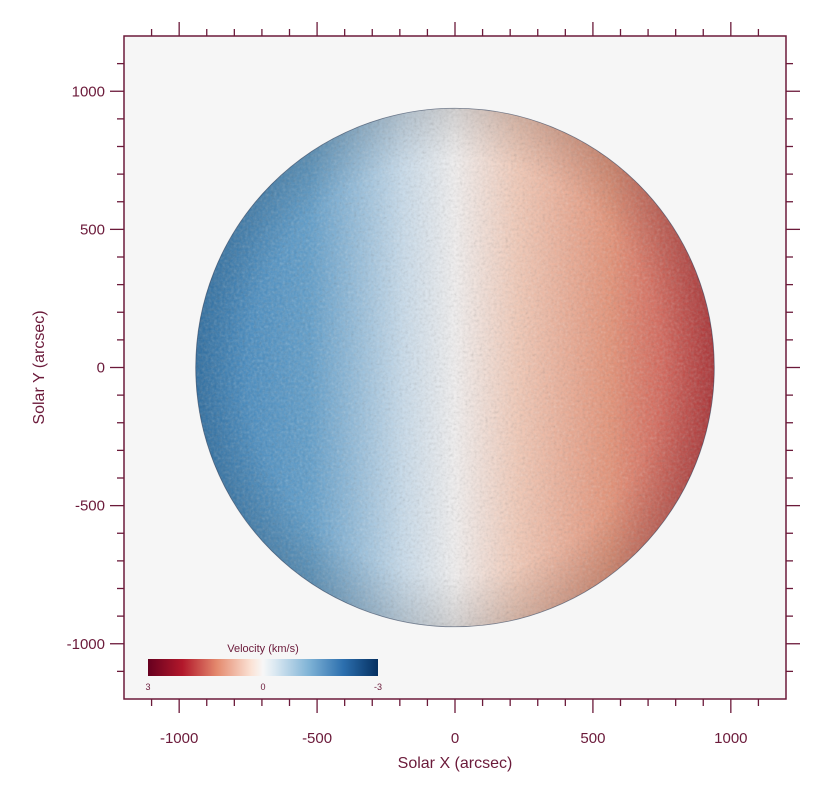 The width and height of the screenshot is (824, 789). I want to click on colorbar-tick-label: 0, so click(262, 687).